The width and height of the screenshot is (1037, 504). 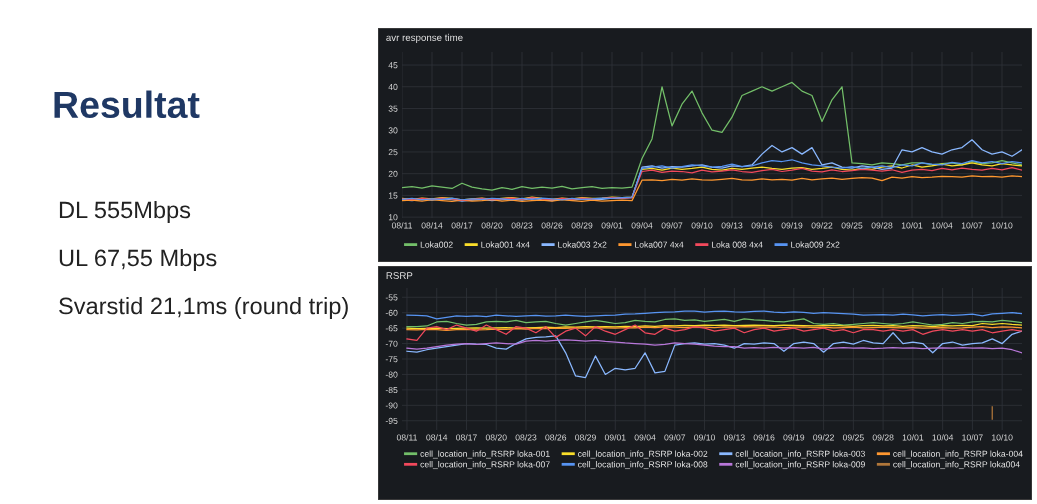 I want to click on y-tick-label: -75, so click(x=391, y=359).